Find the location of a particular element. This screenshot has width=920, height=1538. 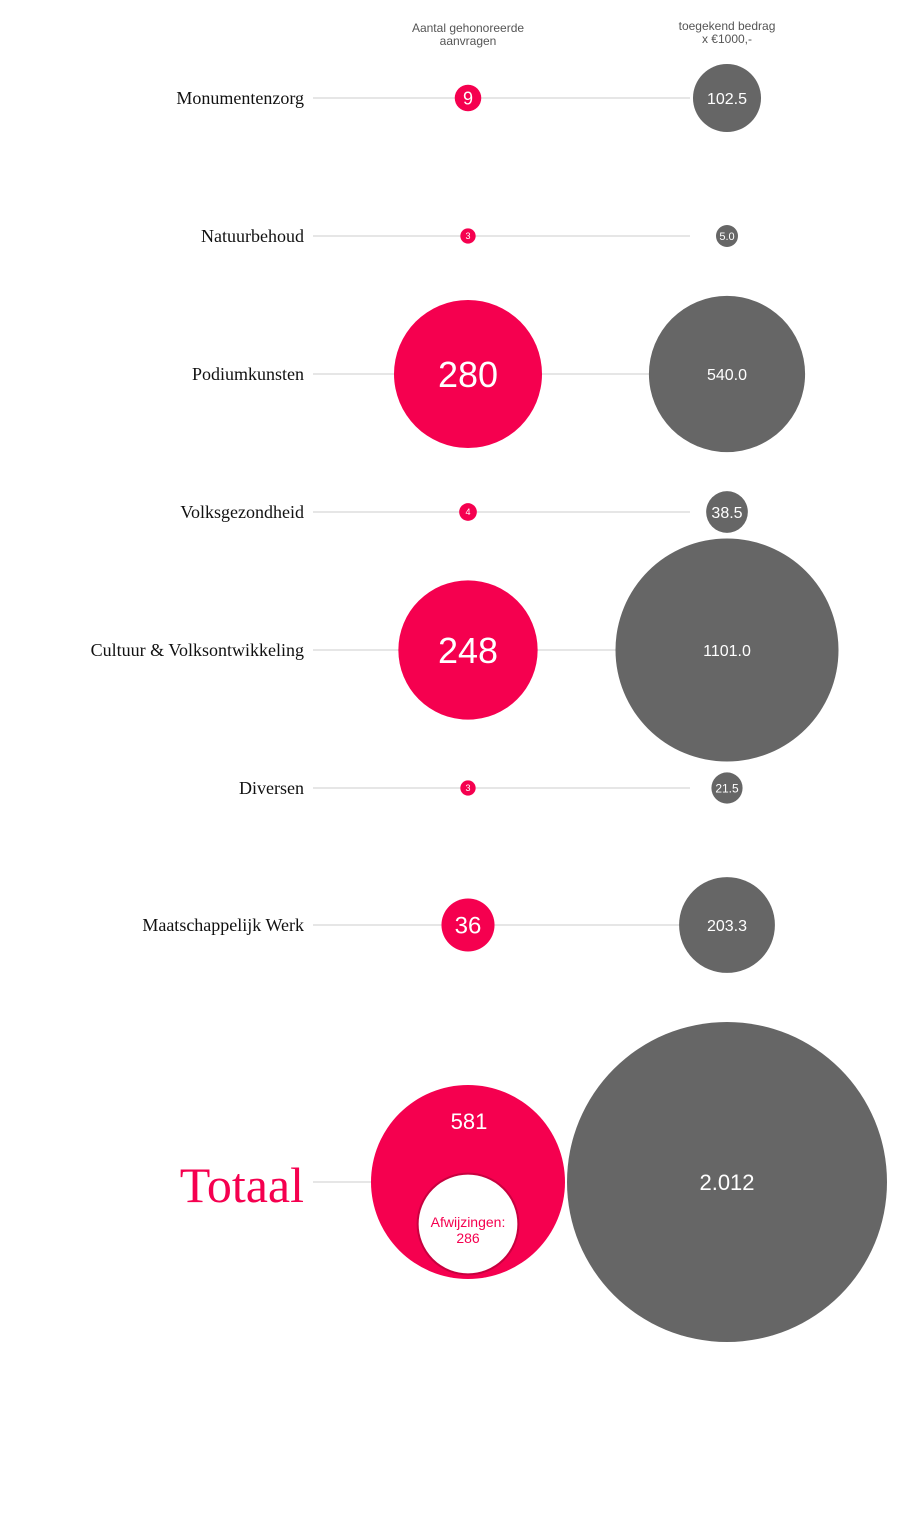

count-value-label: 4 is located at coordinates (467, 512).